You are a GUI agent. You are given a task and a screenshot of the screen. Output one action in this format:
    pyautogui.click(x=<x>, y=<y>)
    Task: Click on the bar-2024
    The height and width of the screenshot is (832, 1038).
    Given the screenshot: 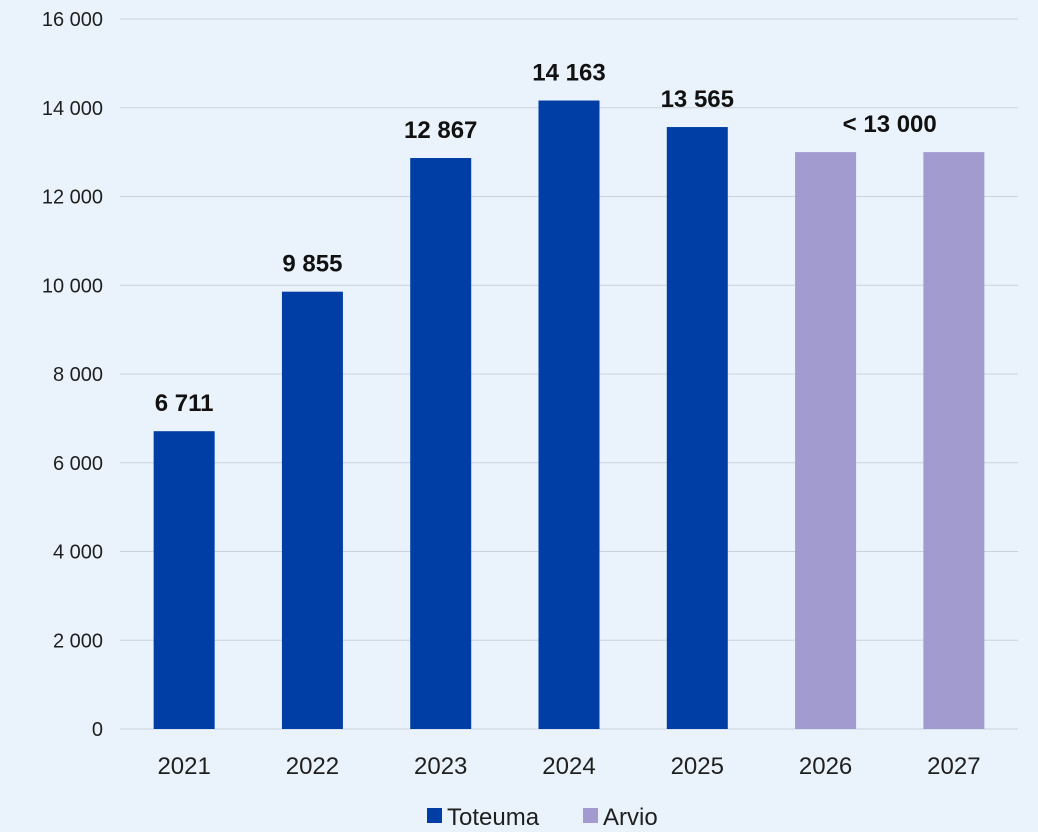 What is the action you would take?
    pyautogui.click(x=569, y=415)
    